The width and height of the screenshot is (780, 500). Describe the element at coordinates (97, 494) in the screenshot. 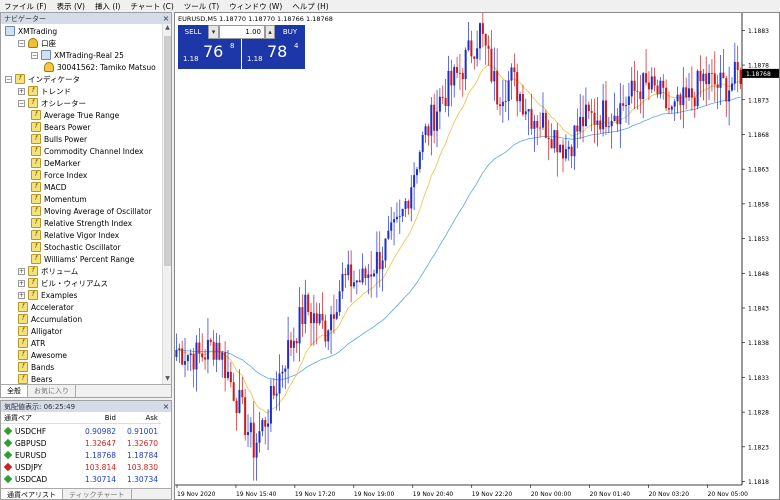

I see `tab-tick-chart: ティックチャート` at that location.